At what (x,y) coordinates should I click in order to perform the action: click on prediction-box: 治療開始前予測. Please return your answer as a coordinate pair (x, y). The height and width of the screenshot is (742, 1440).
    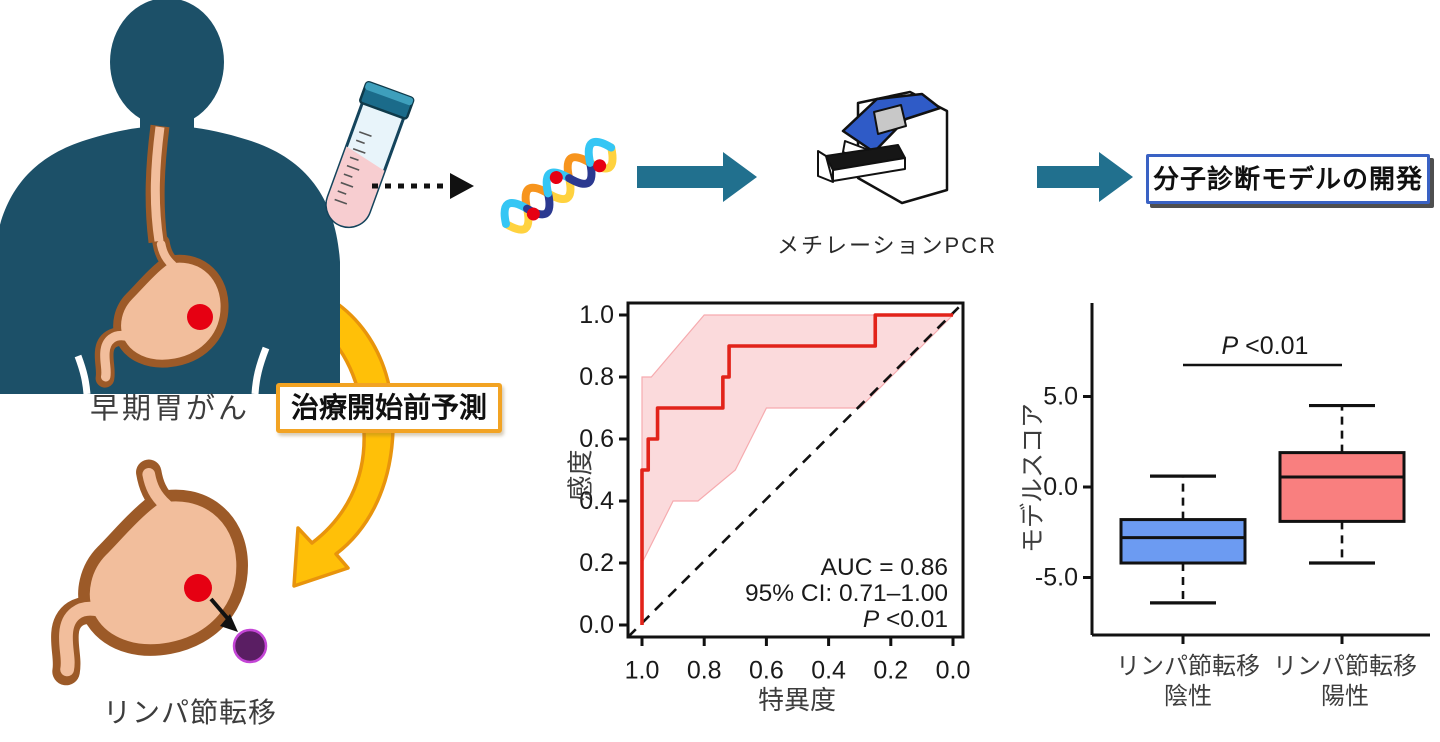
    Looking at the image, I should click on (389, 408).